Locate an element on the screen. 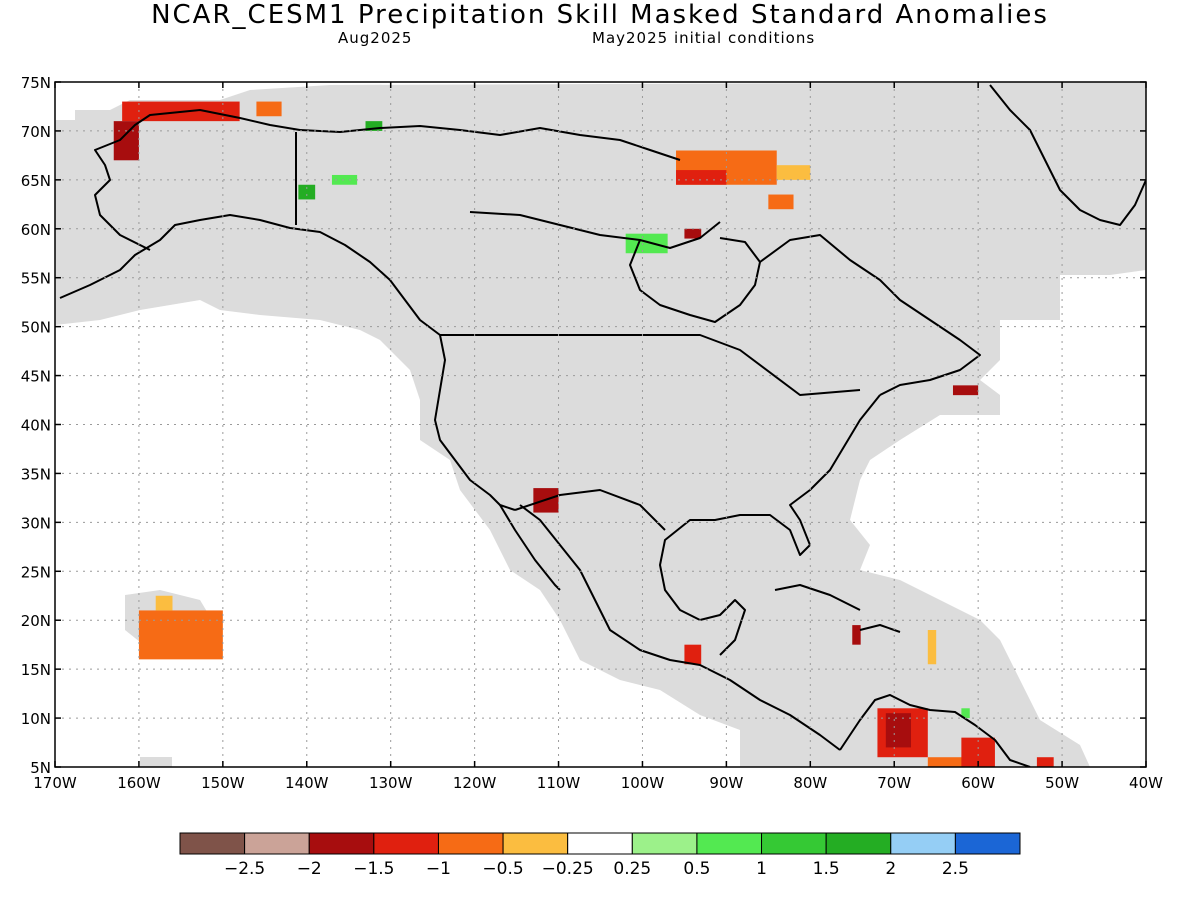  lat-tick-label: 40N is located at coordinates (36, 426).